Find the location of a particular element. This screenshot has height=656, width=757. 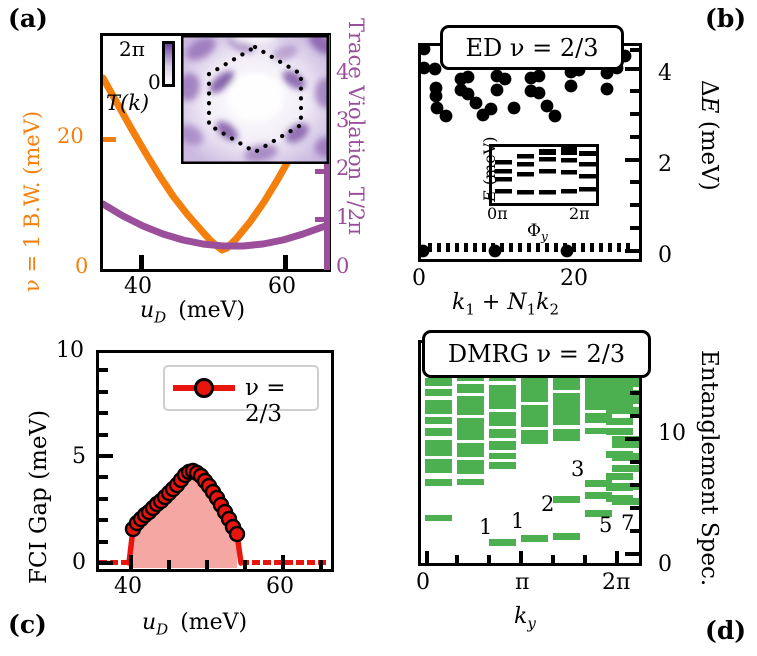

panel-c-xtick-label-40: 40 is located at coordinates (128, 586).